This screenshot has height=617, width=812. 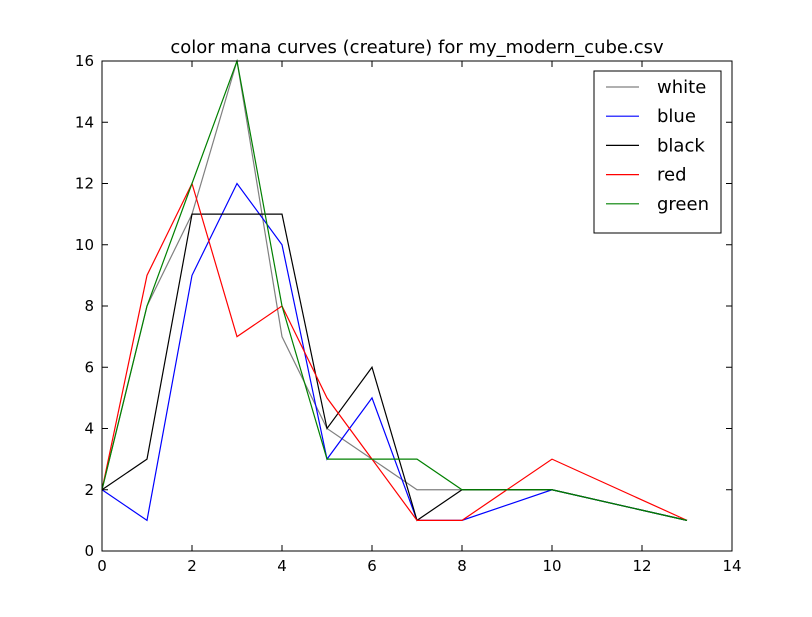 I want to click on legend-label-white: white, so click(x=681, y=87).